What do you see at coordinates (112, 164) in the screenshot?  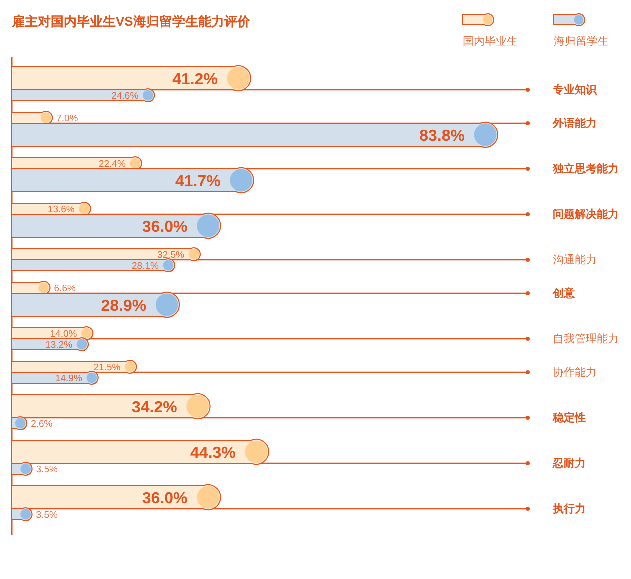 I see `data-label: 22.4%` at bounding box center [112, 164].